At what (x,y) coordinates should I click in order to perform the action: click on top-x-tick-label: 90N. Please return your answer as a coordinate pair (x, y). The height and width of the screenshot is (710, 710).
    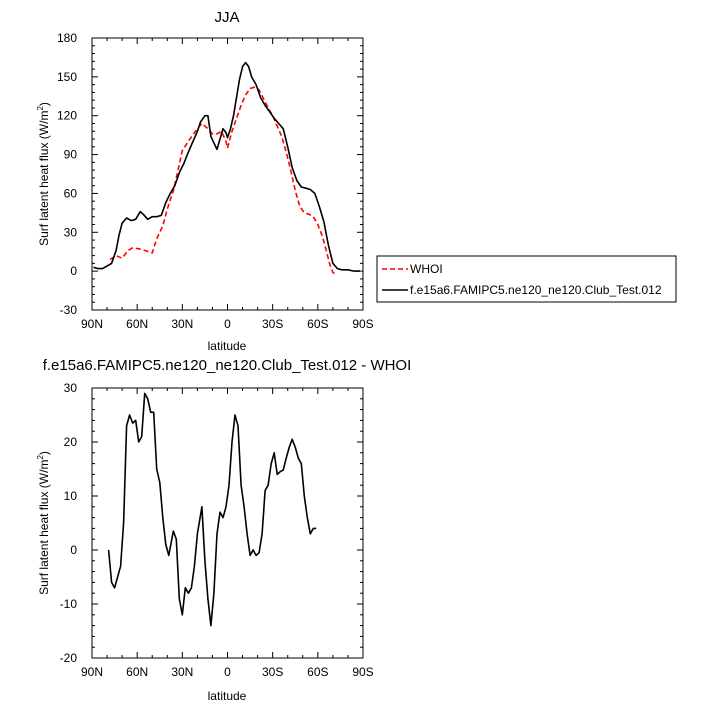
    Looking at the image, I should click on (92, 324).